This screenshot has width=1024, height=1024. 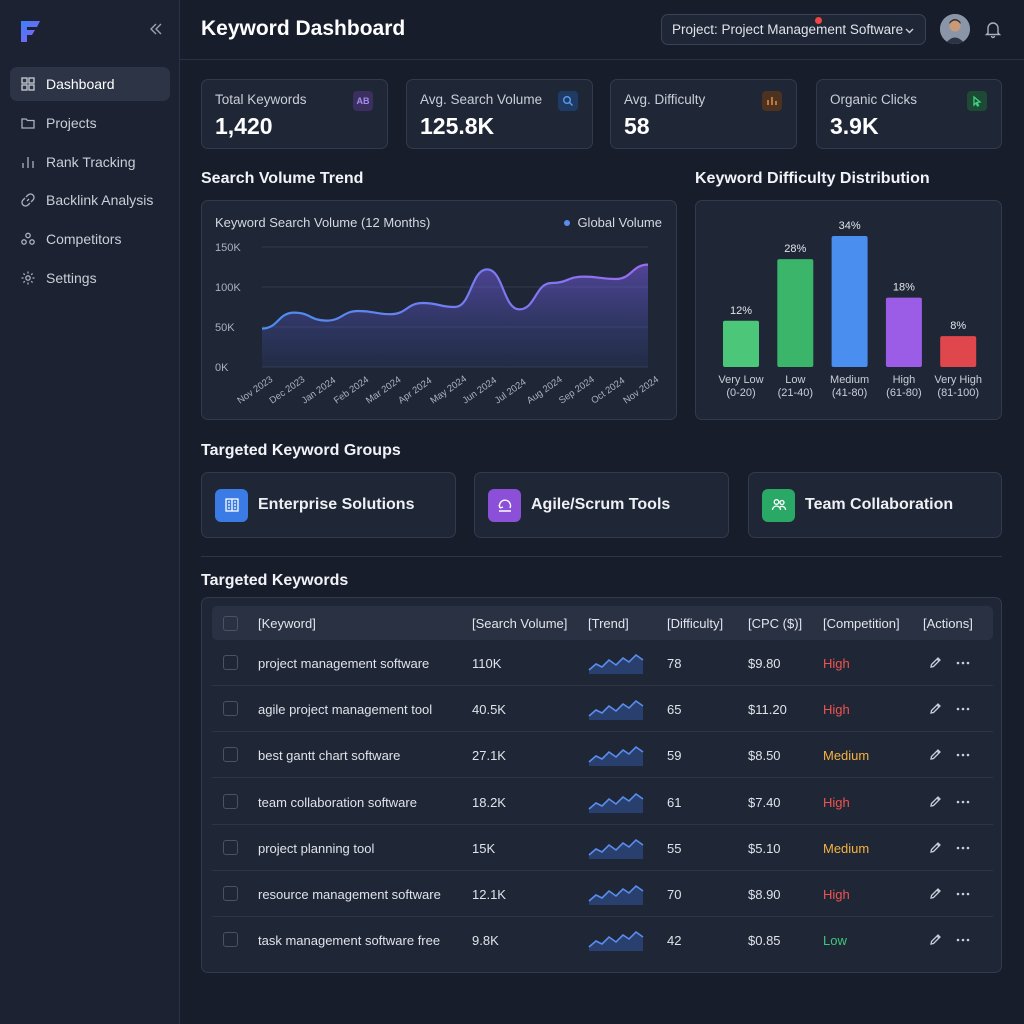 I want to click on kpi-card-avg-search-volume: Avg. Search Volume 125.8K, so click(x=499, y=114).